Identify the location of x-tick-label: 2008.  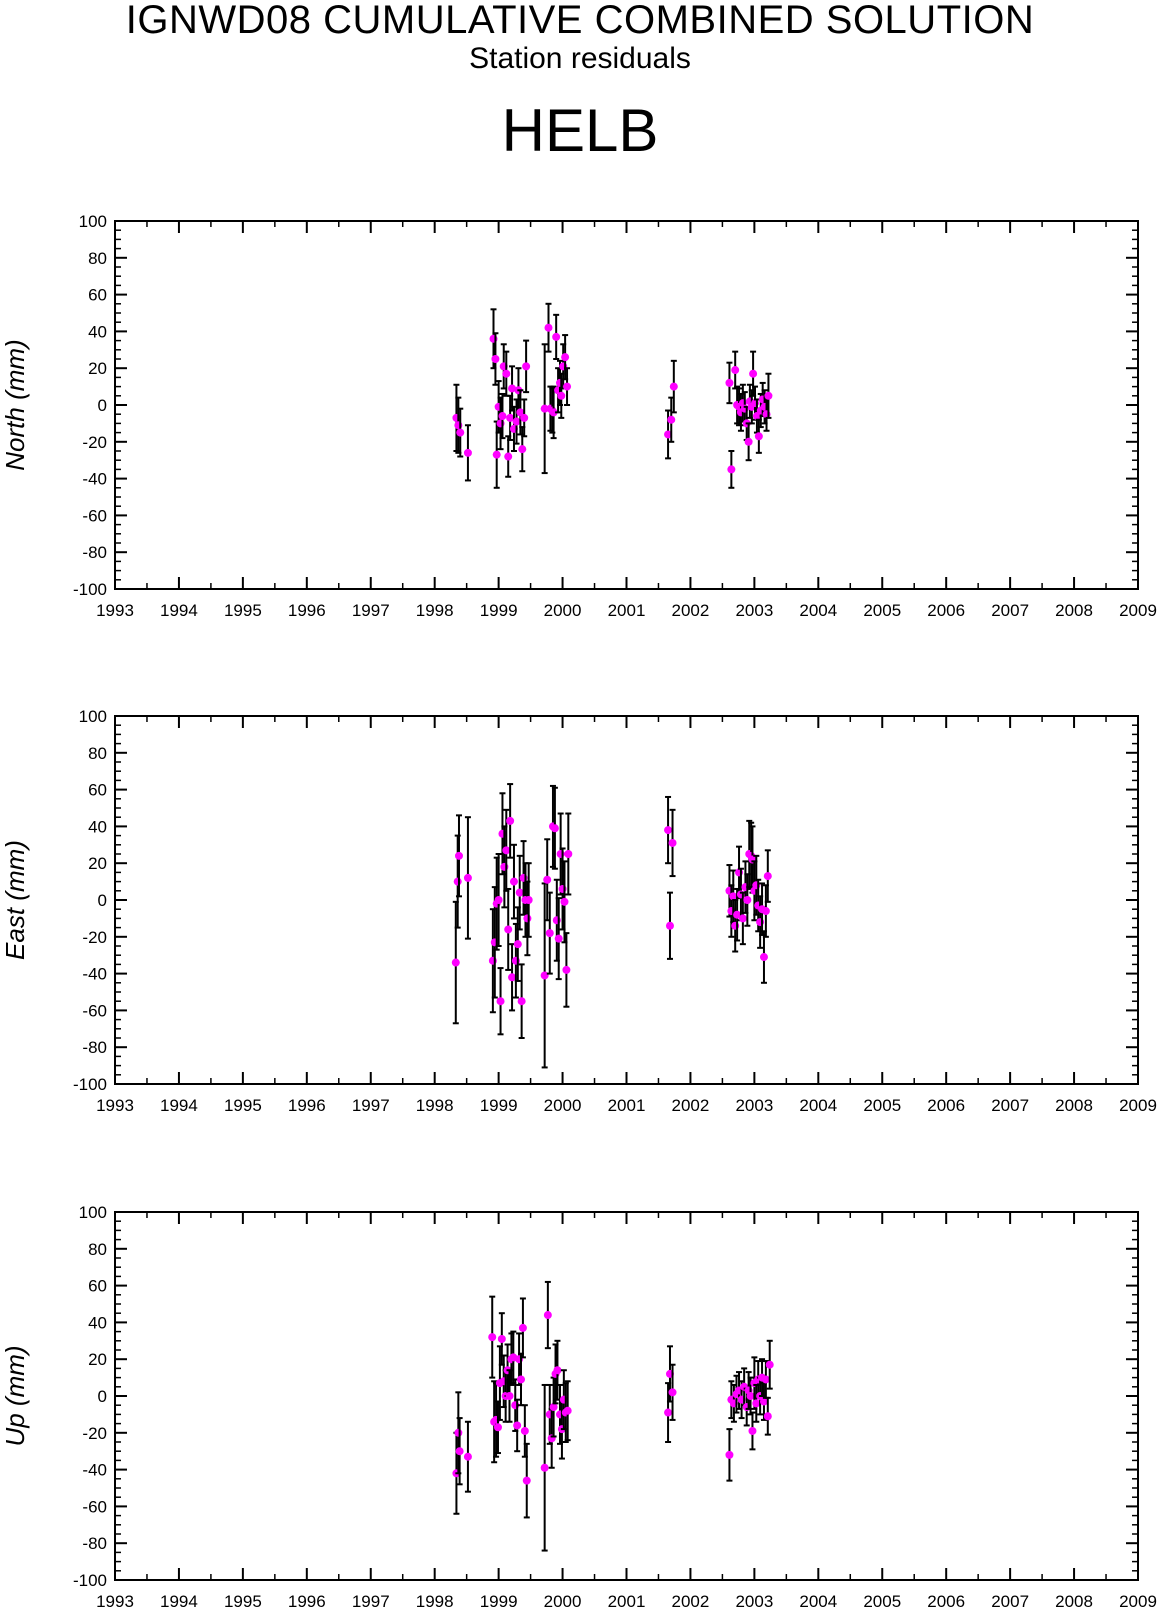
(1074, 610).